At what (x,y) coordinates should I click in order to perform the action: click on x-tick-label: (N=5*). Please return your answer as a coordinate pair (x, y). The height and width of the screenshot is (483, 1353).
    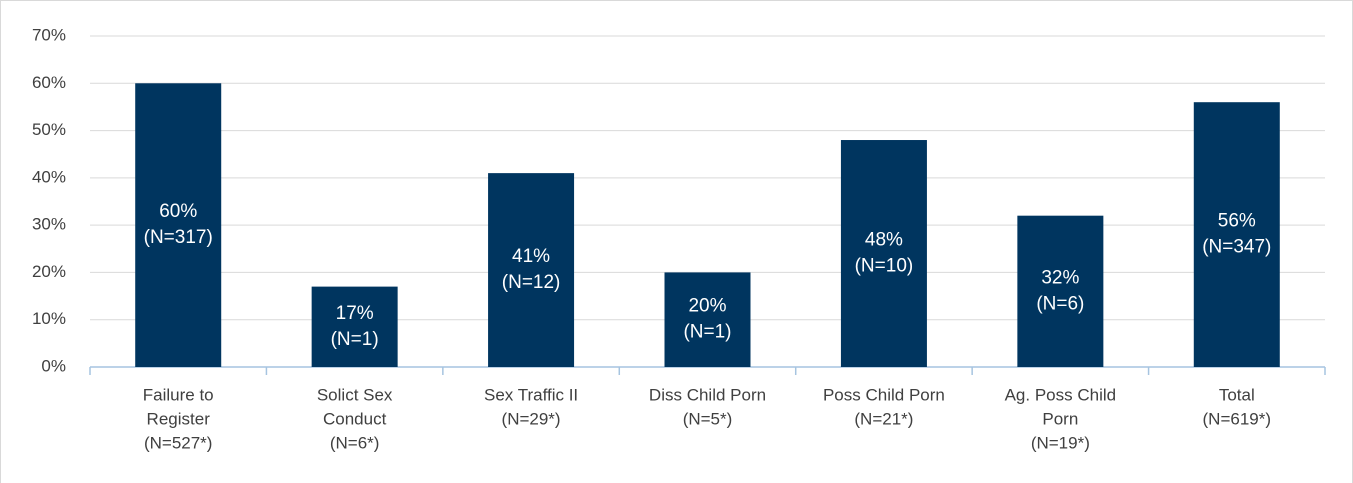
    Looking at the image, I should click on (708, 418).